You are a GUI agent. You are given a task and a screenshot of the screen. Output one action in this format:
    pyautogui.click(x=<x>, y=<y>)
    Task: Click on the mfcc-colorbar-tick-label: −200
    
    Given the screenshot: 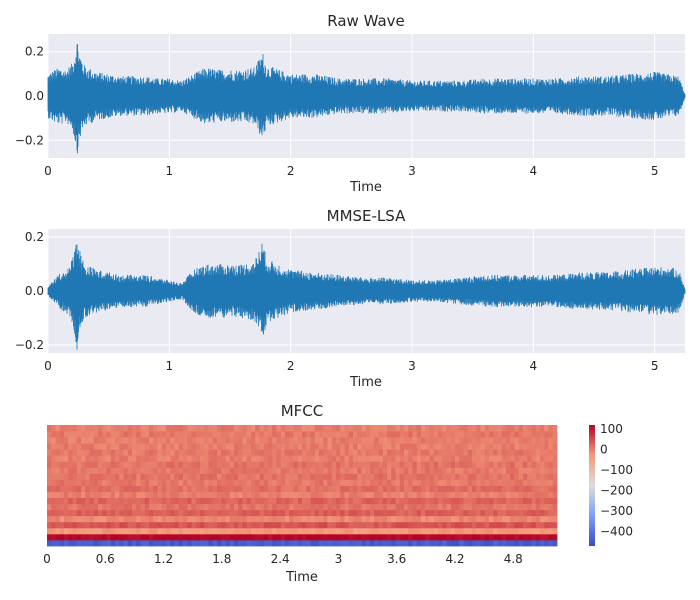 What is the action you would take?
    pyautogui.click(x=616, y=491)
    